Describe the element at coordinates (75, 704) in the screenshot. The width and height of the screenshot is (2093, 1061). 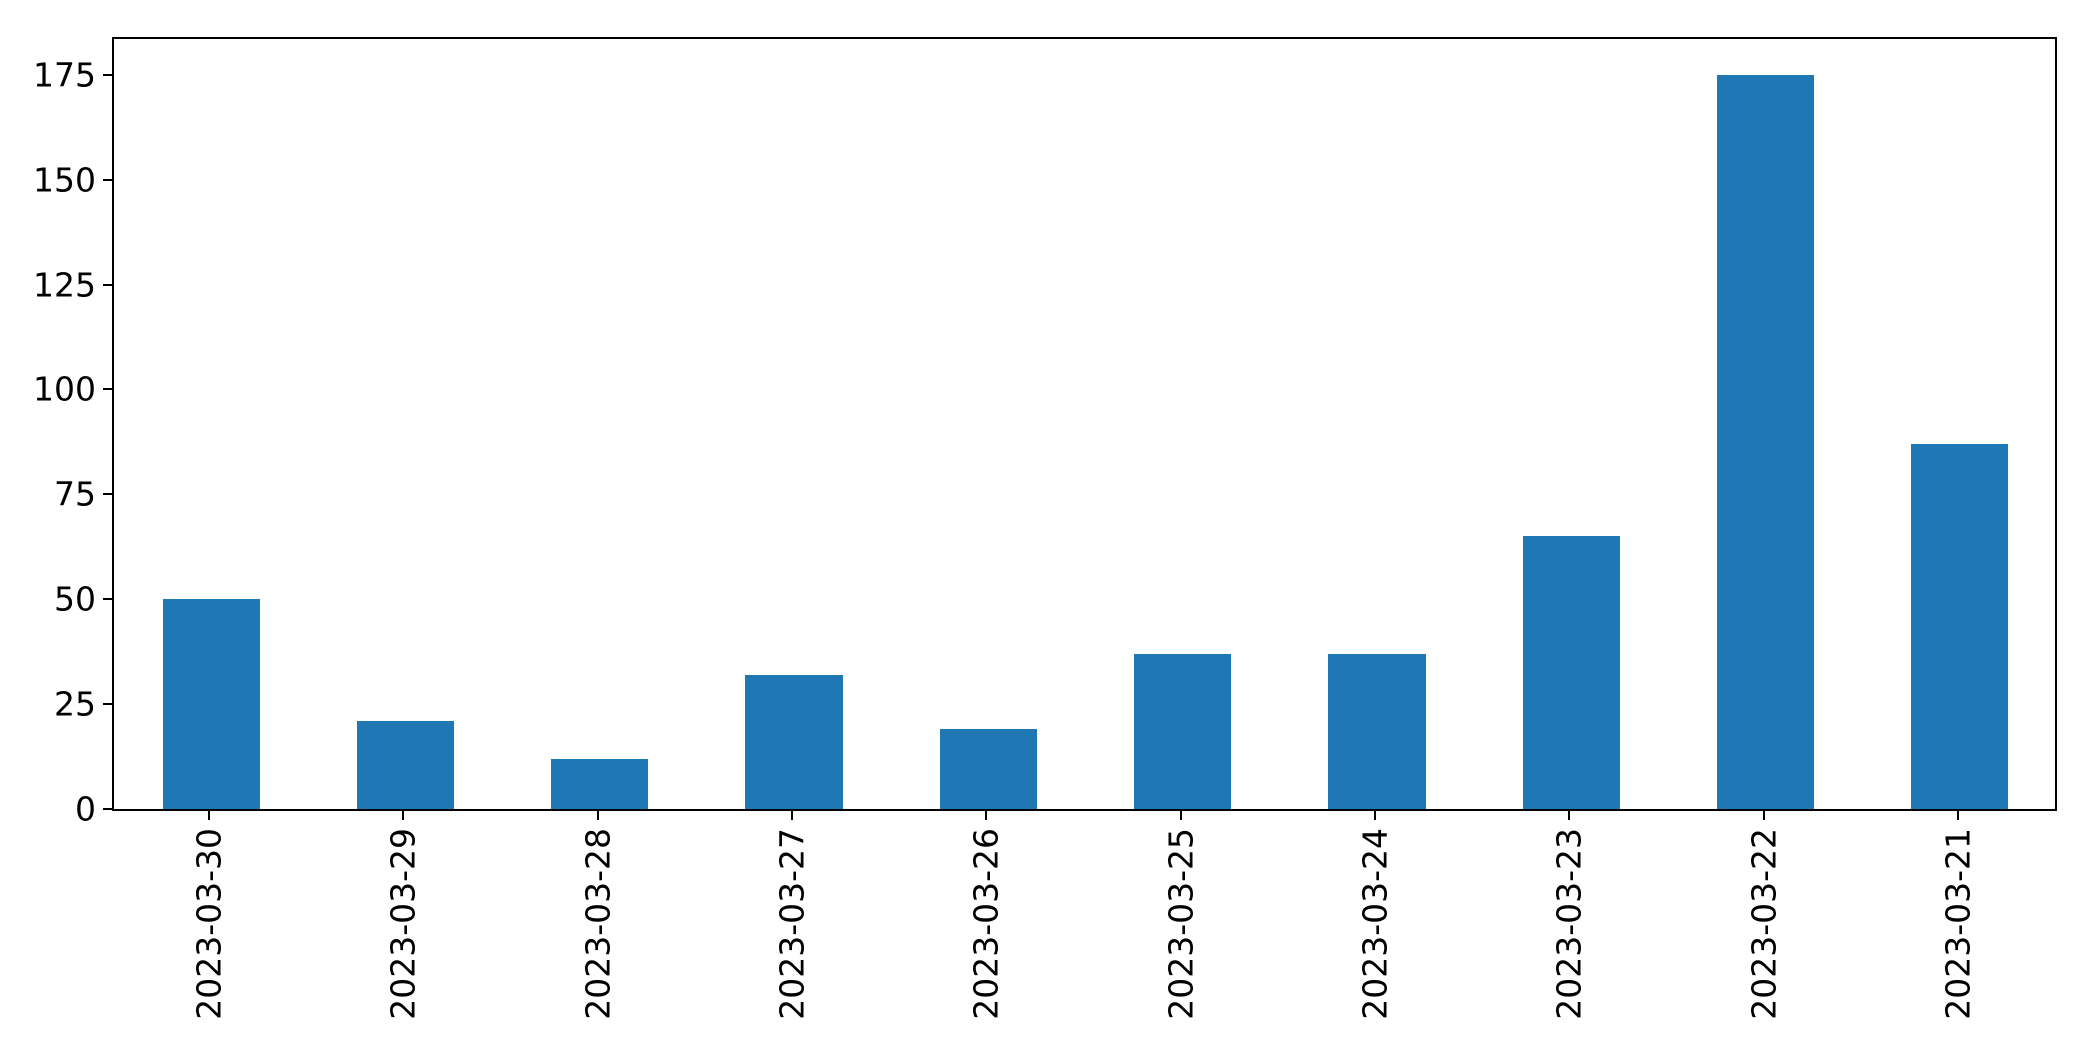
I see `y-tick-label: 25` at that location.